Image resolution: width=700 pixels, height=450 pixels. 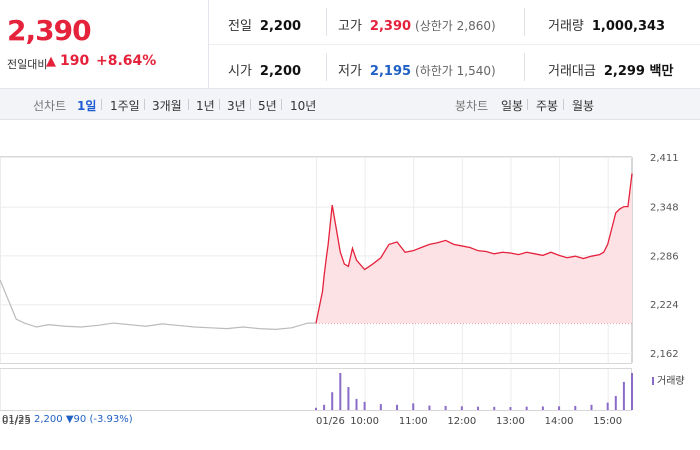 What do you see at coordinates (474, 391) in the screenshot?
I see `volume-bars` at bounding box center [474, 391].